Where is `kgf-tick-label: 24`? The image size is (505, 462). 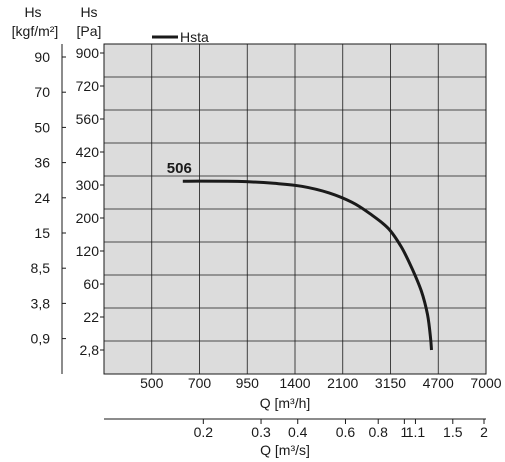 kgf-tick-label: 24 is located at coordinates (42, 198).